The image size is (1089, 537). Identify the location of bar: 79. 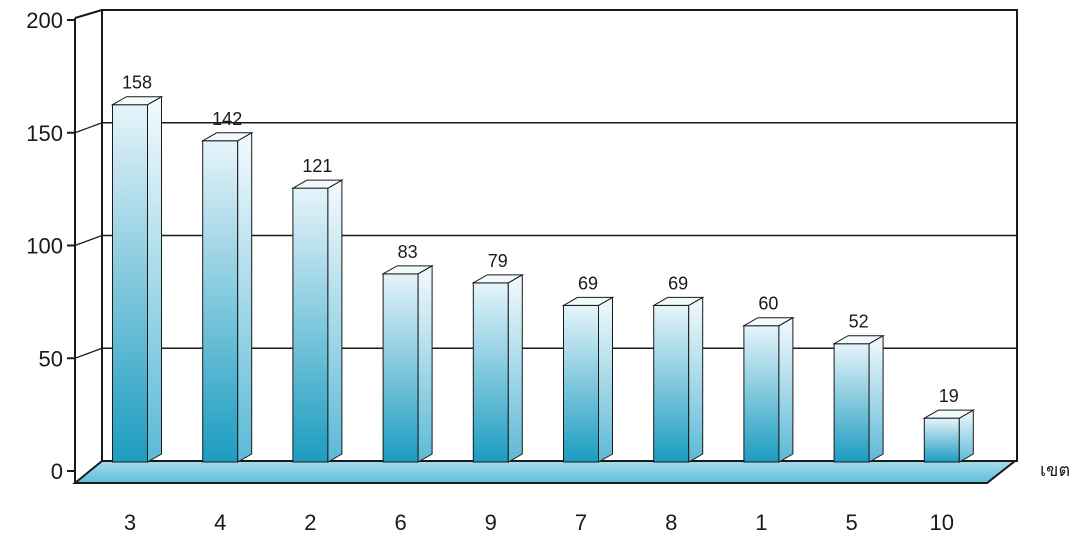
(498, 357).